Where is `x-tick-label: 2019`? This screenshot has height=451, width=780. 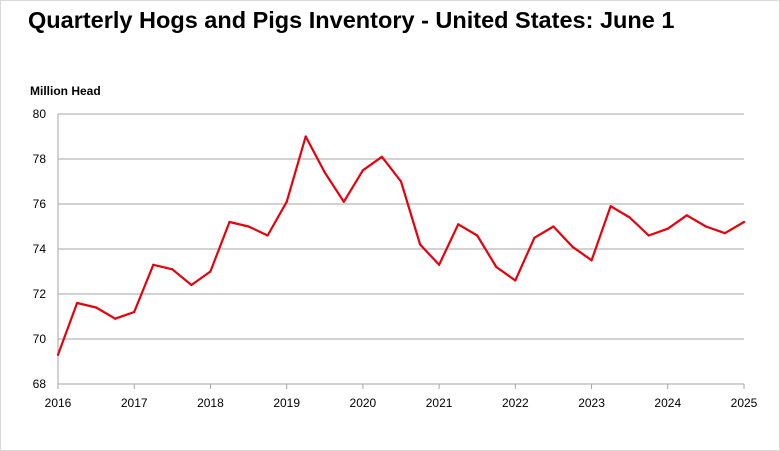 x-tick-label: 2019 is located at coordinates (286, 403).